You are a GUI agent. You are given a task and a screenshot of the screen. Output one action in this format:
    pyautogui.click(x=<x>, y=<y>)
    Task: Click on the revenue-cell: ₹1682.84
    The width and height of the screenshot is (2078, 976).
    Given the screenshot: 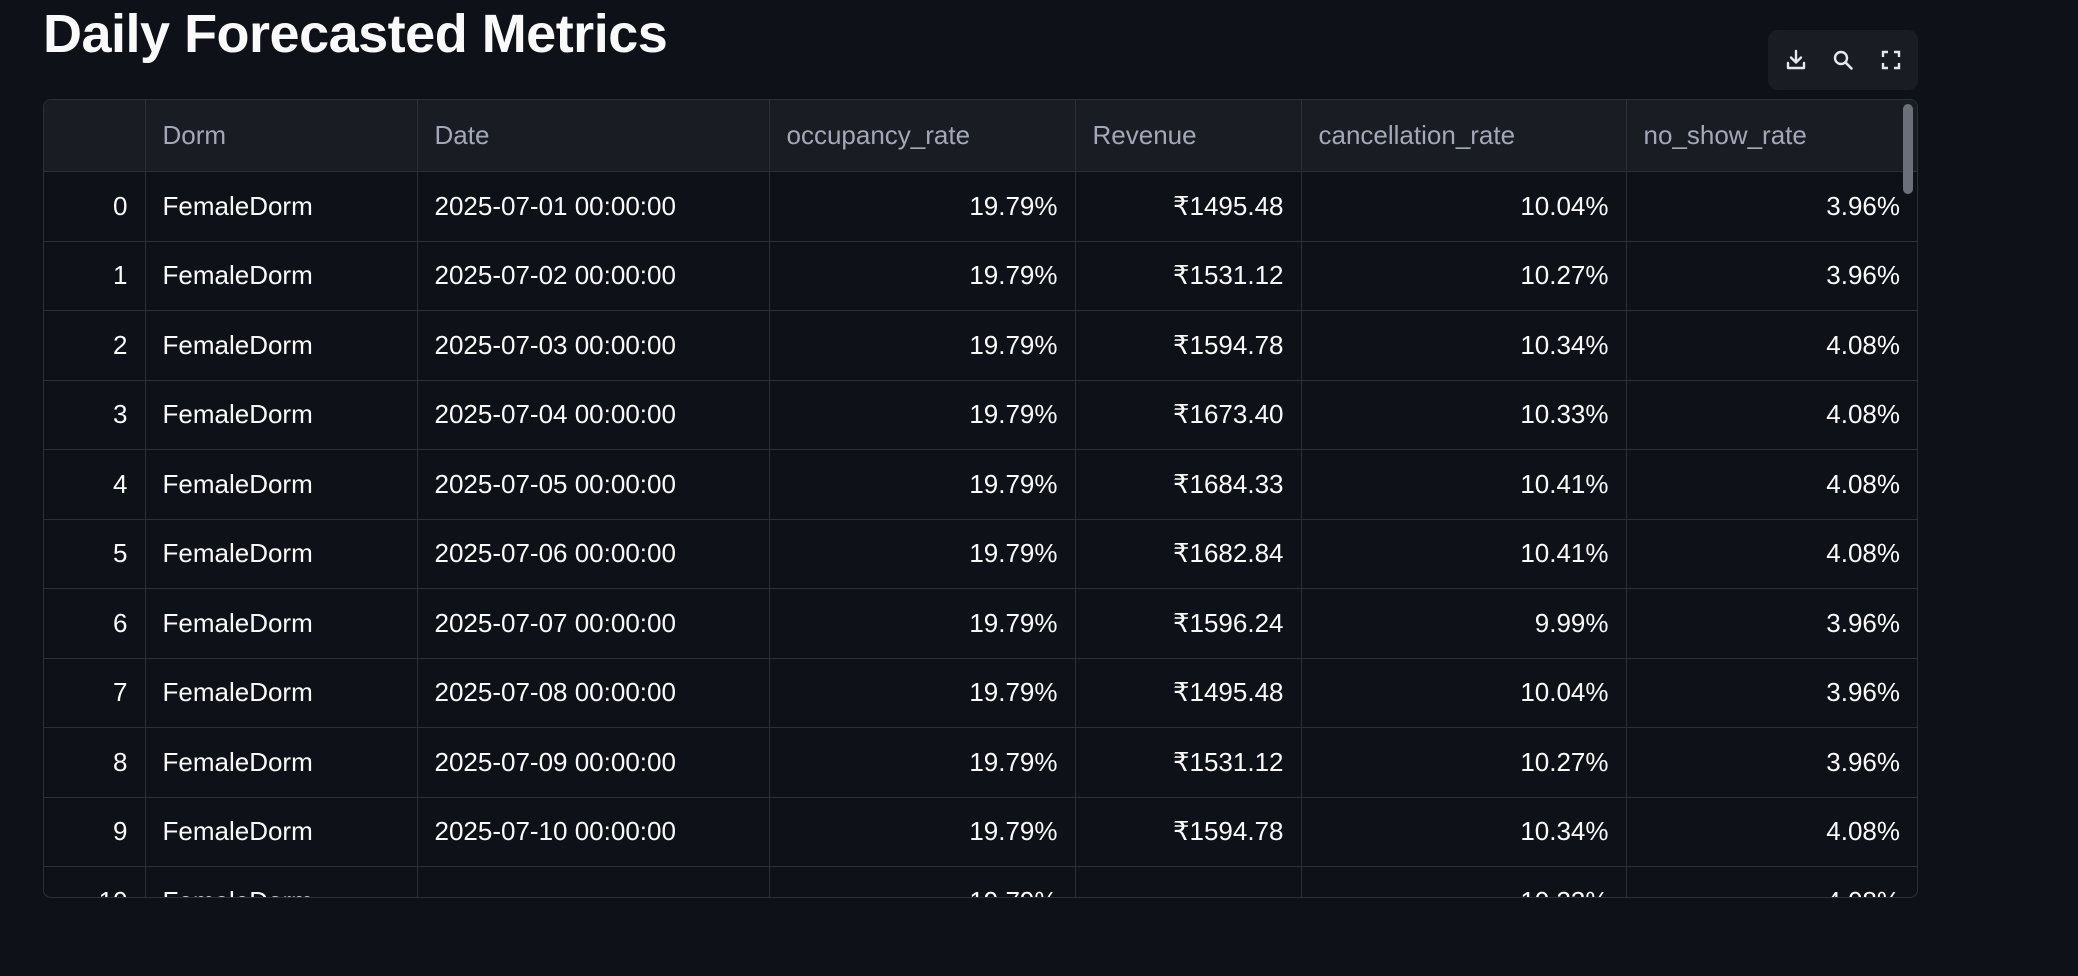 What is the action you would take?
    pyautogui.click(x=1188, y=554)
    